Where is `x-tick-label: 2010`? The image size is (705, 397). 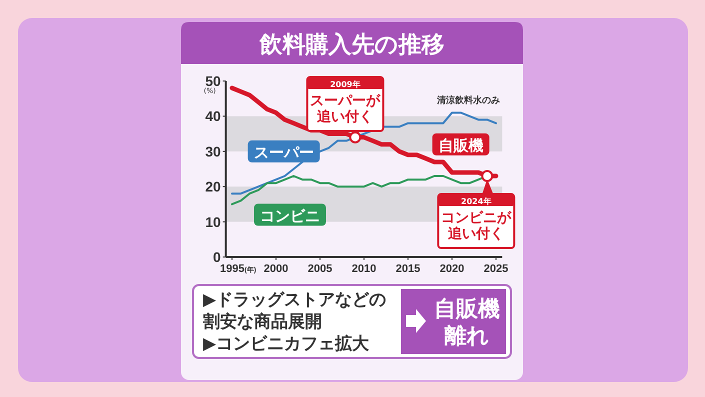 x-tick-label: 2010 is located at coordinates (364, 269).